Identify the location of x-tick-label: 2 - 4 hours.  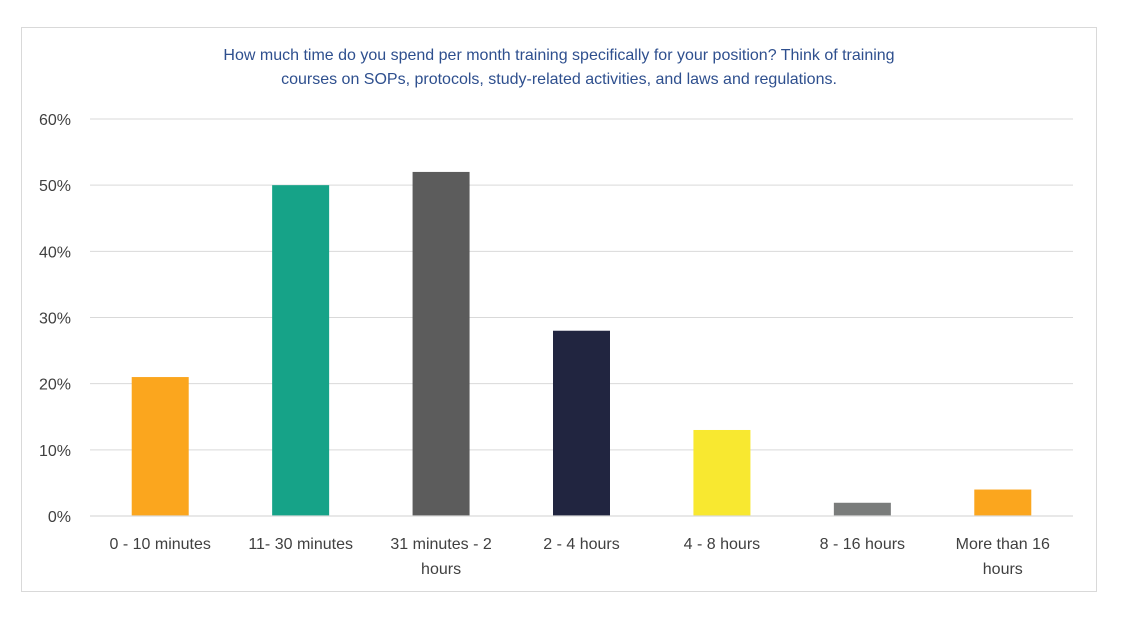
(581, 544).